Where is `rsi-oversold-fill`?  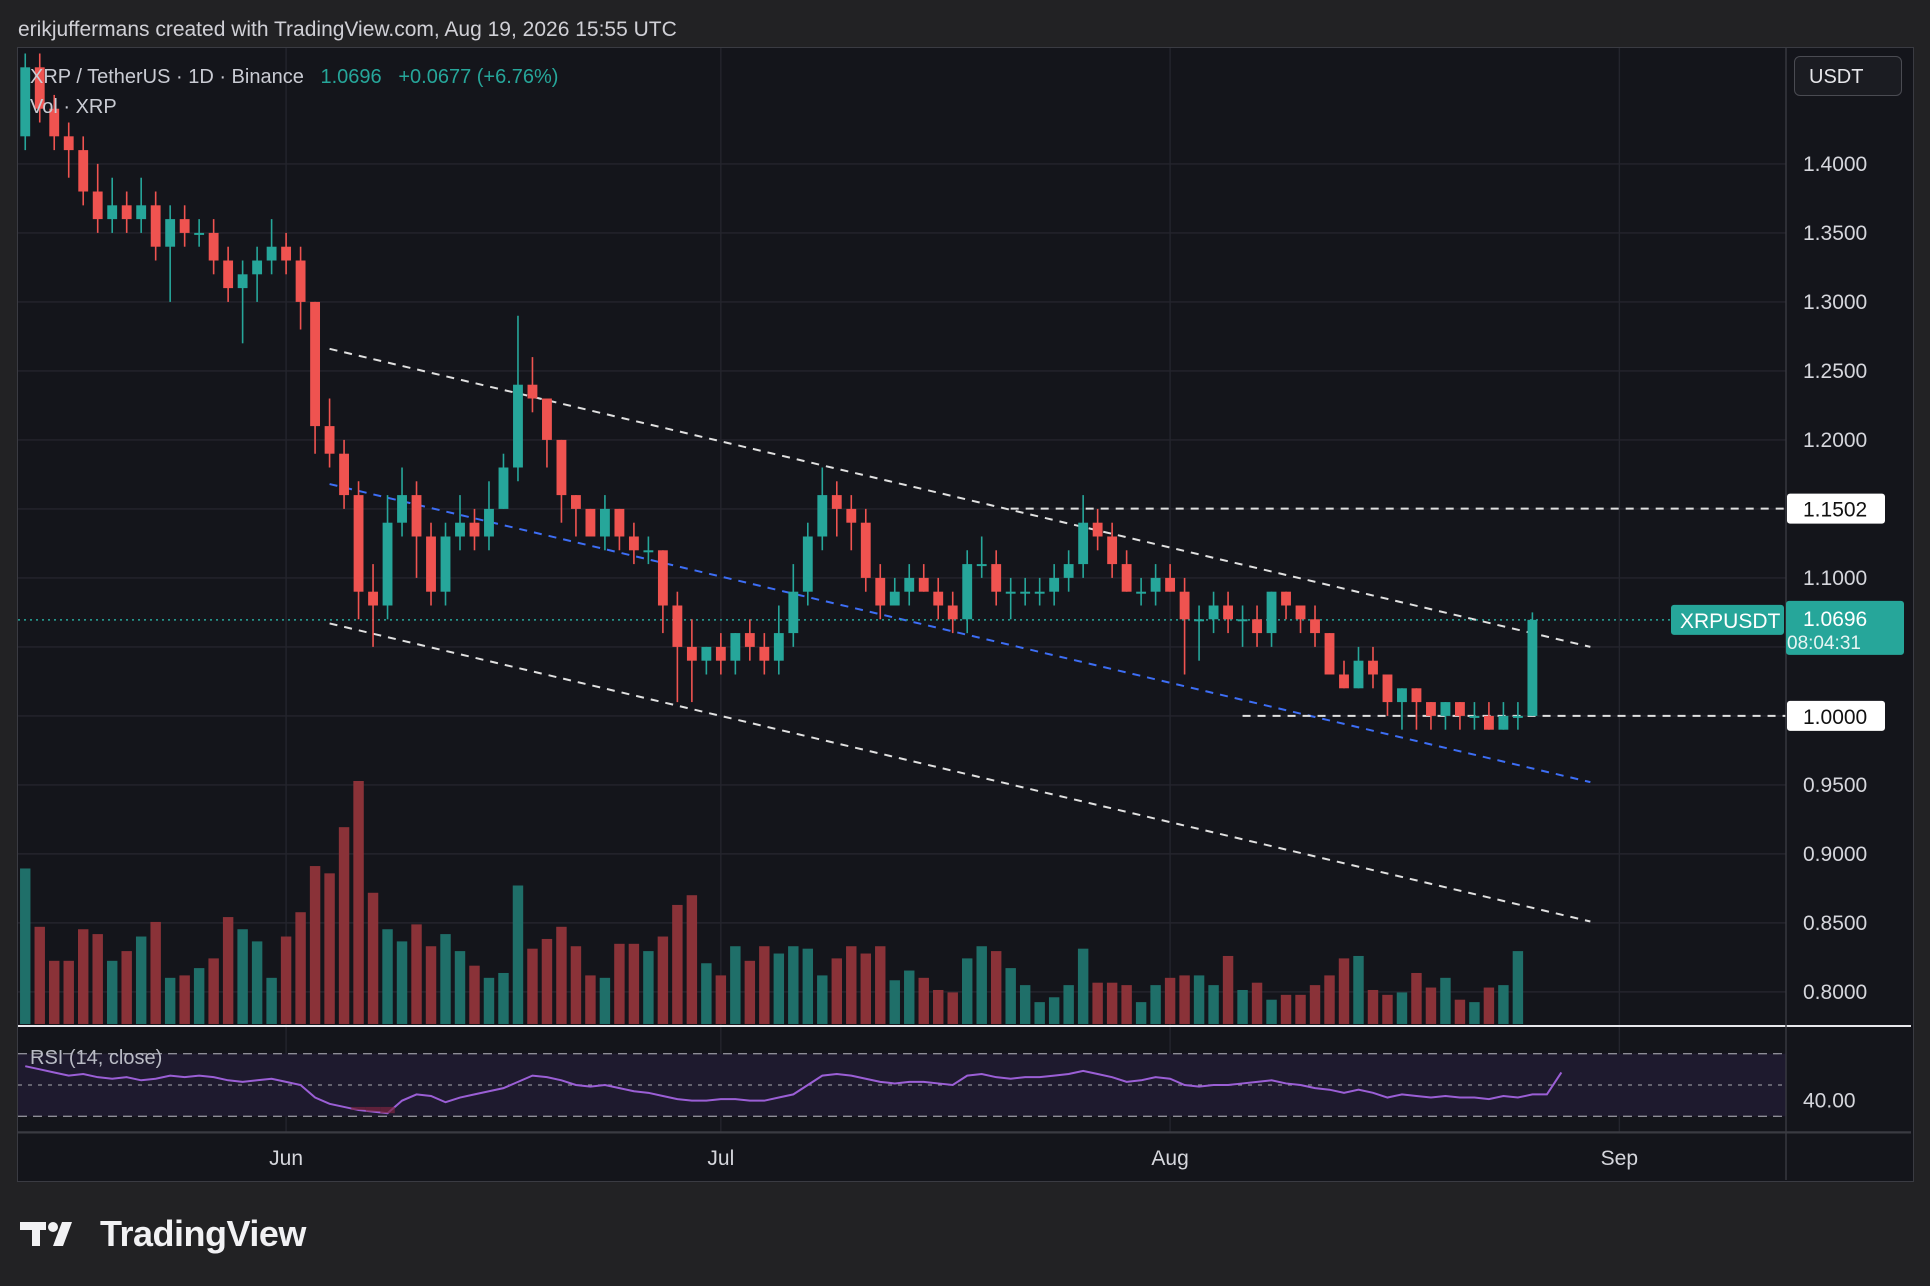 rsi-oversold-fill is located at coordinates (387, 1110).